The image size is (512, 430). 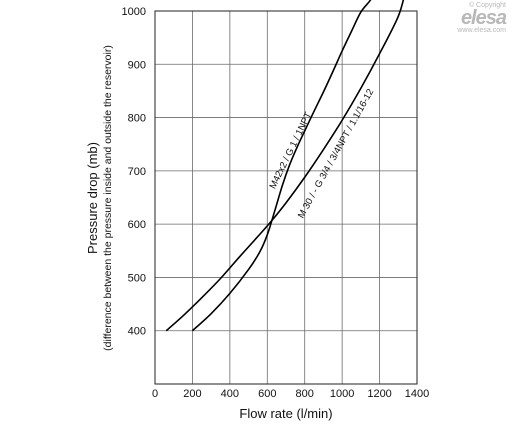 I want to click on y-tick-label: 1000, so click(x=134, y=12).